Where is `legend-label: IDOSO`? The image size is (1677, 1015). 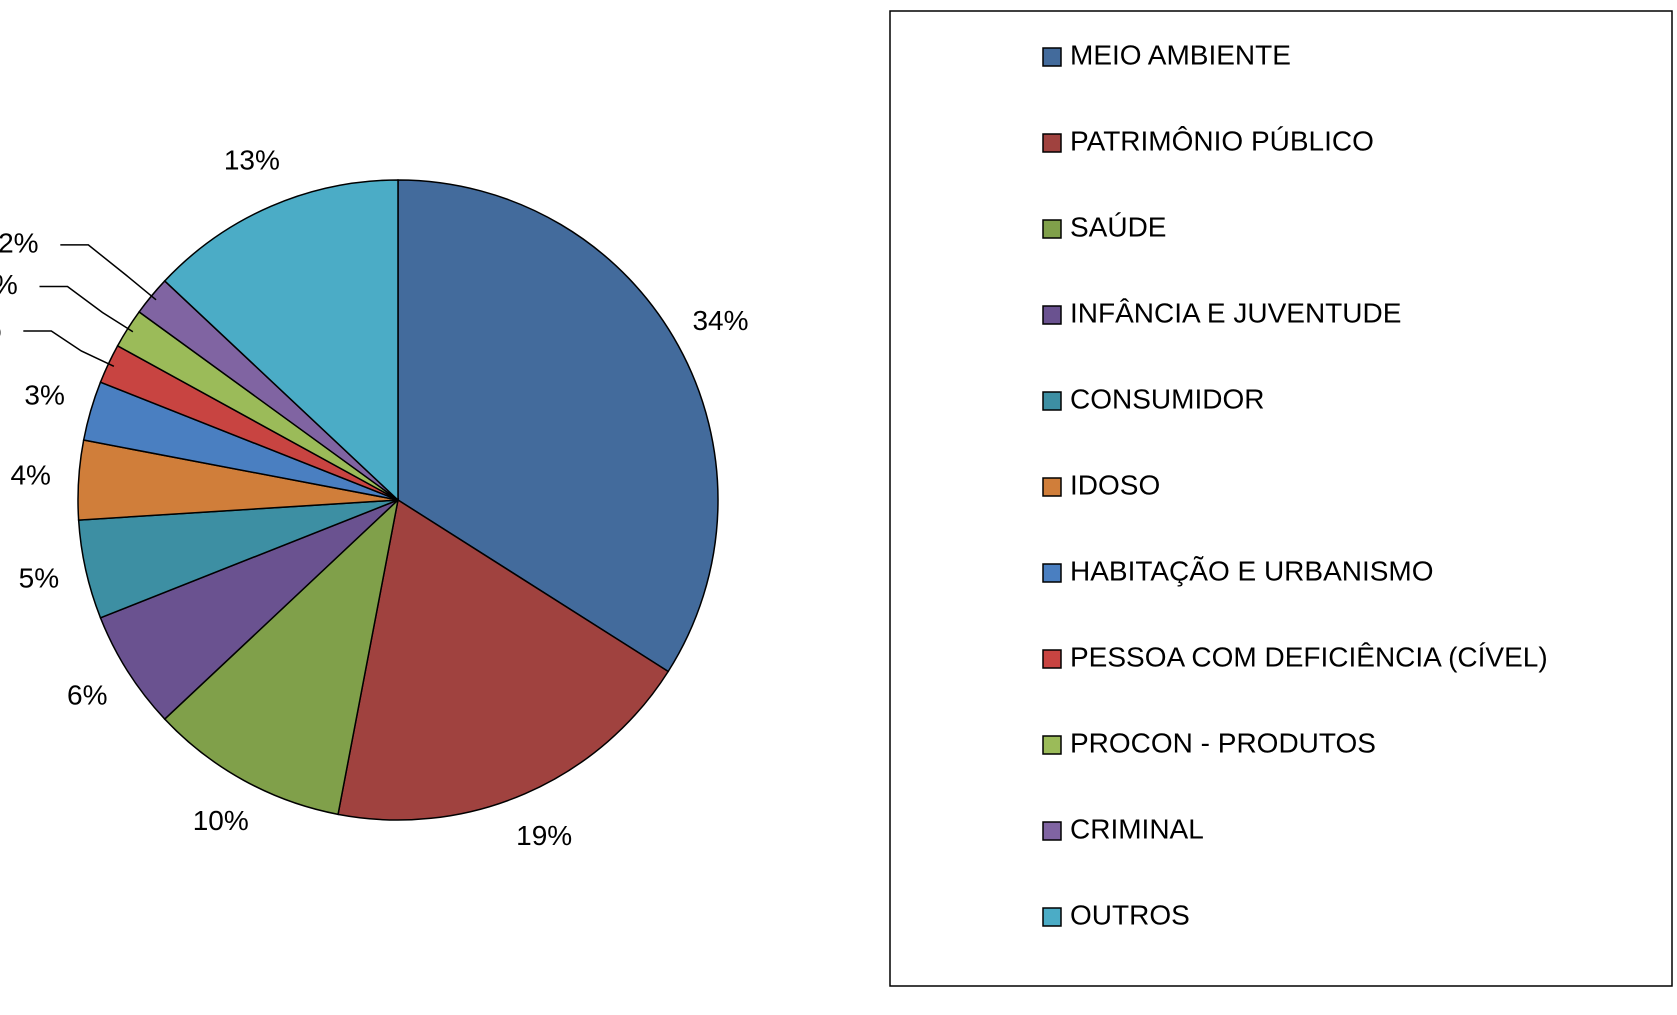
legend-label: IDOSO is located at coordinates (1115, 484).